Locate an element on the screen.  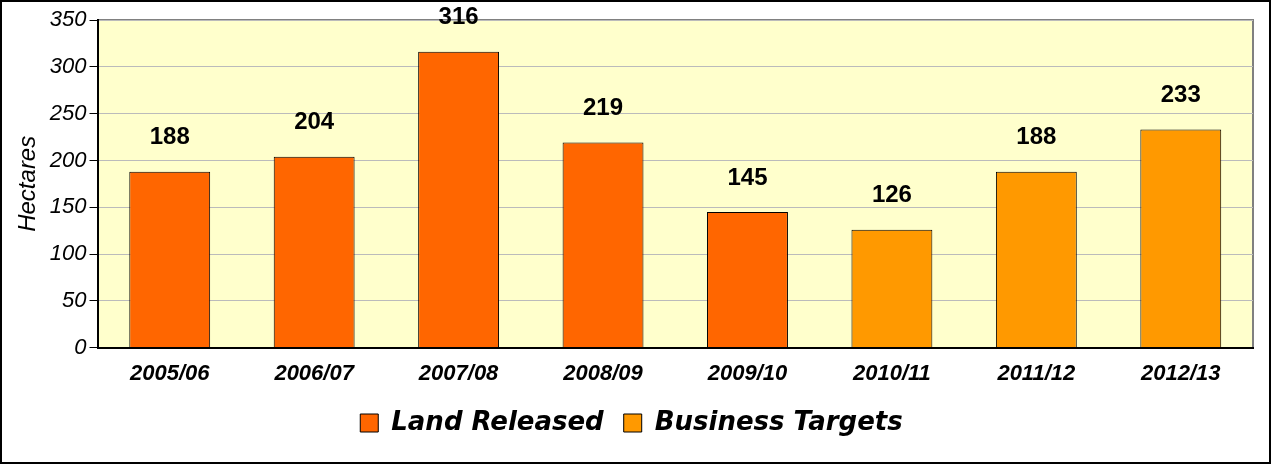
legend-label: Business Targets is located at coordinates (778, 420).